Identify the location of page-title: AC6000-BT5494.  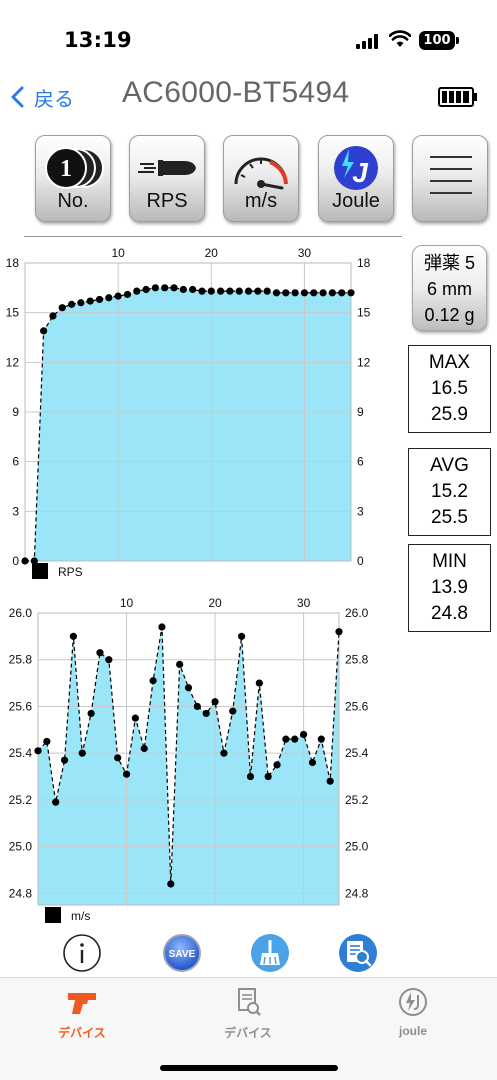
(236, 92).